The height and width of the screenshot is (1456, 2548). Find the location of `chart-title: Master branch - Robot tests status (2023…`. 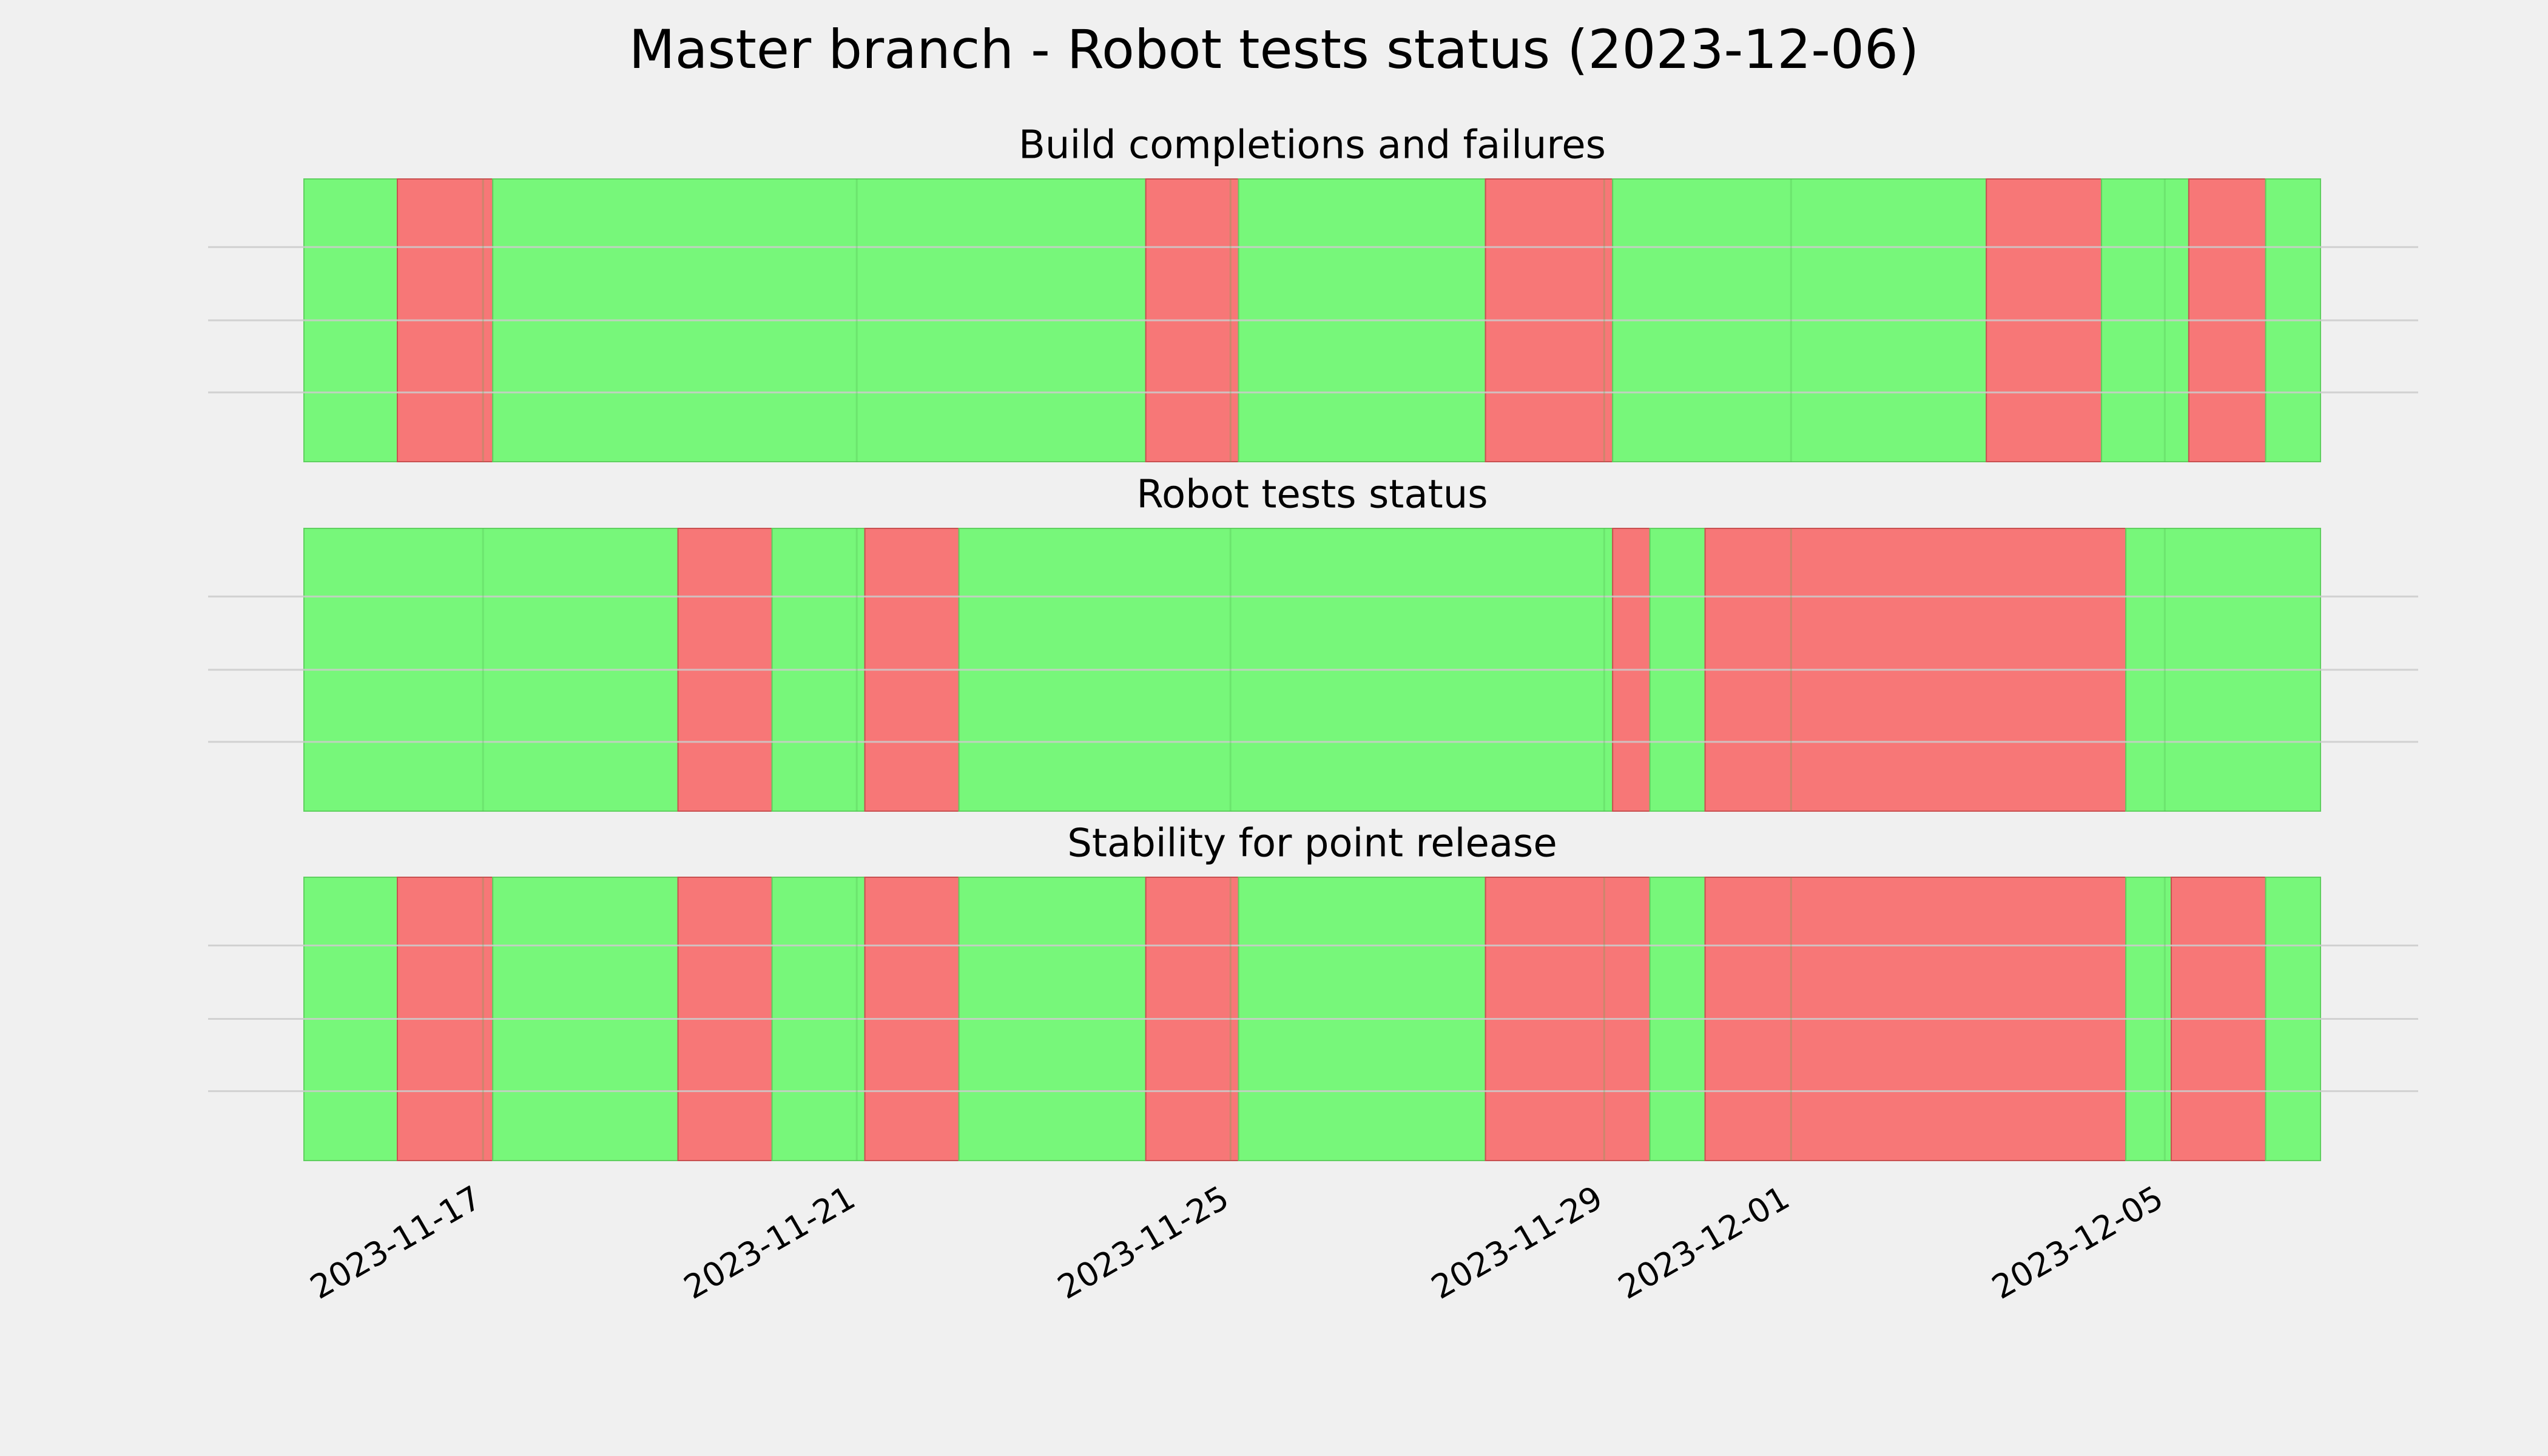

chart-title: Master branch - Robot tests status (2023… is located at coordinates (1274, 49).